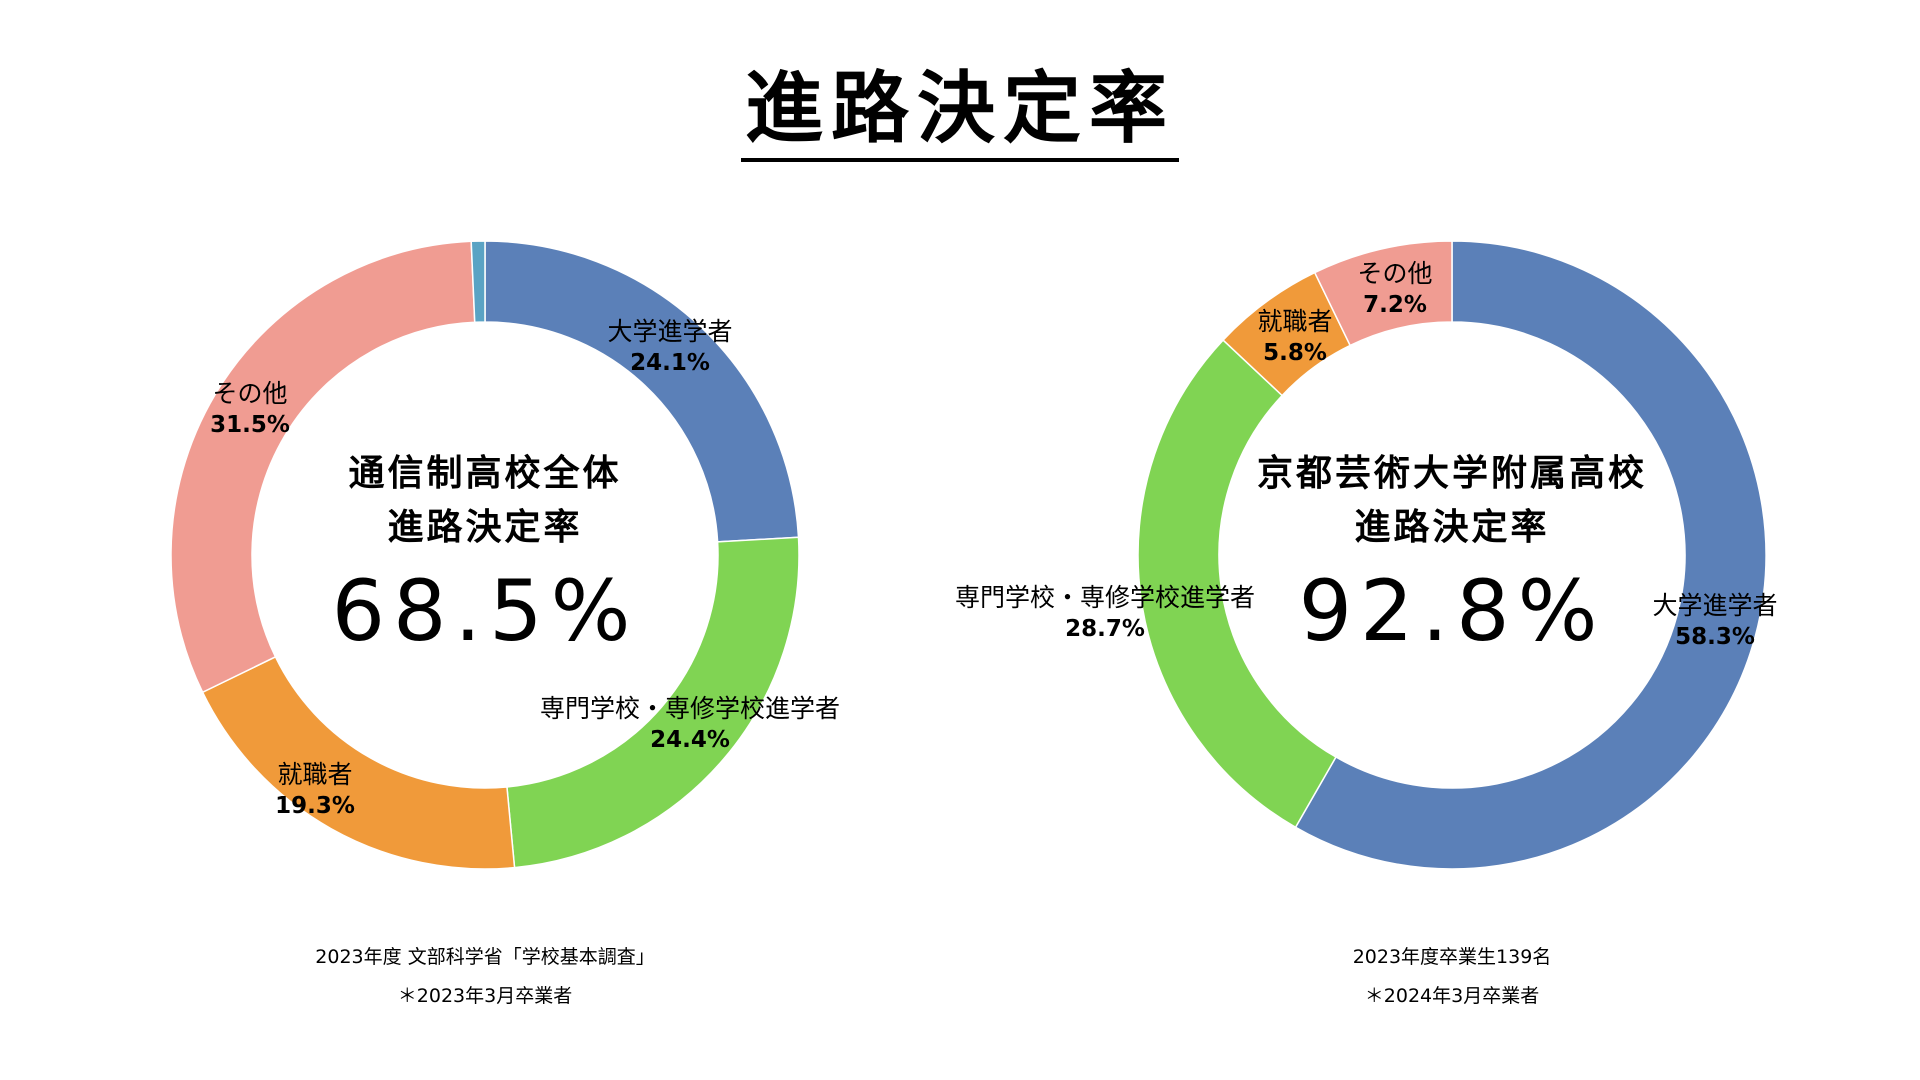 The height and width of the screenshot is (1080, 1920). Describe the element at coordinates (1452, 957) in the screenshot. I see `source-note-school: 2023年度卒業生139名` at that location.